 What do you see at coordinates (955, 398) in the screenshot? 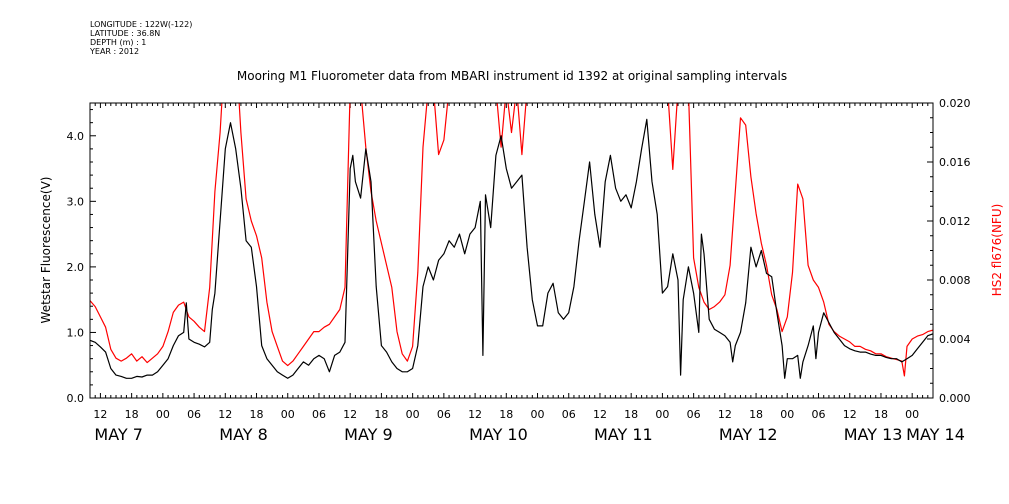
I see `y-right-tick-label: 0.000` at bounding box center [955, 398].